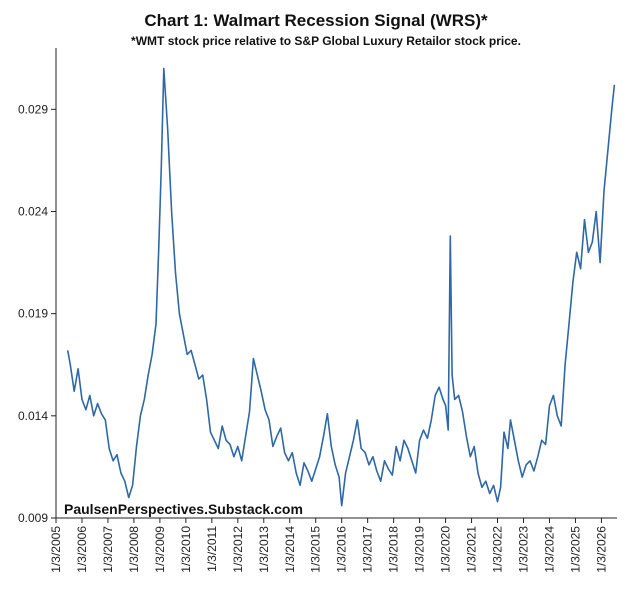 The width and height of the screenshot is (632, 589). What do you see at coordinates (37, 286) in the screenshot?
I see `y-axis: 0.009 0.014 0.019 0.024 0.029` at bounding box center [37, 286].